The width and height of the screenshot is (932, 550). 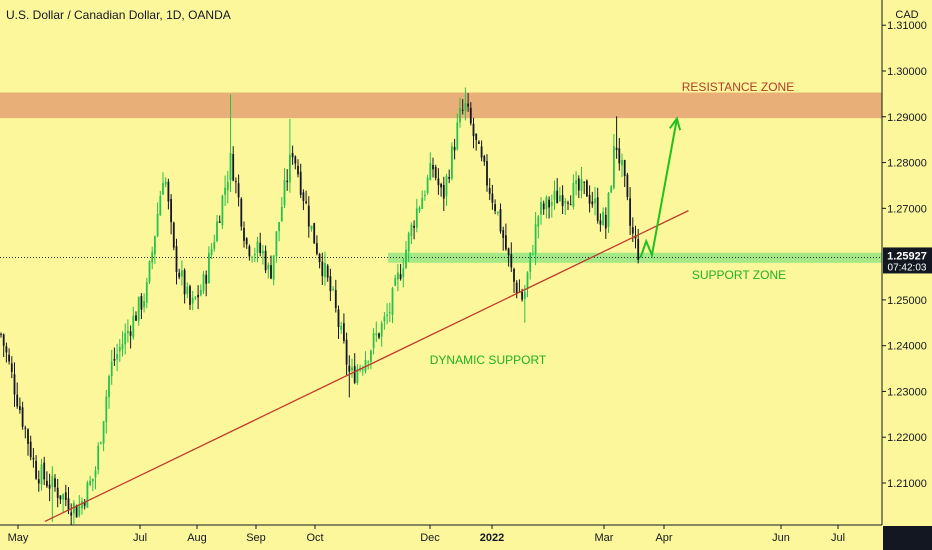 I want to click on x-tick-label: Oct, so click(x=314, y=538).